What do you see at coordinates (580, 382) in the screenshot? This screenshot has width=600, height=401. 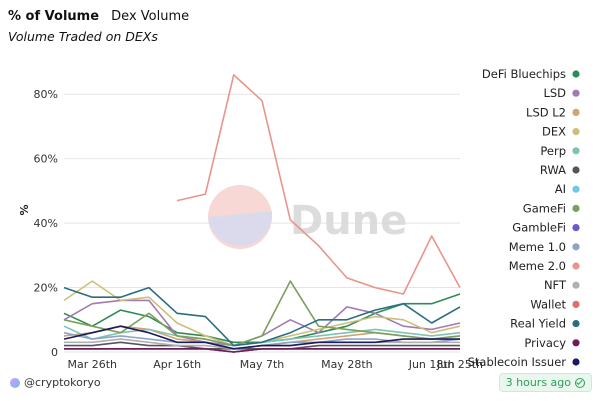 I see `check-circle-icon` at bounding box center [580, 382].